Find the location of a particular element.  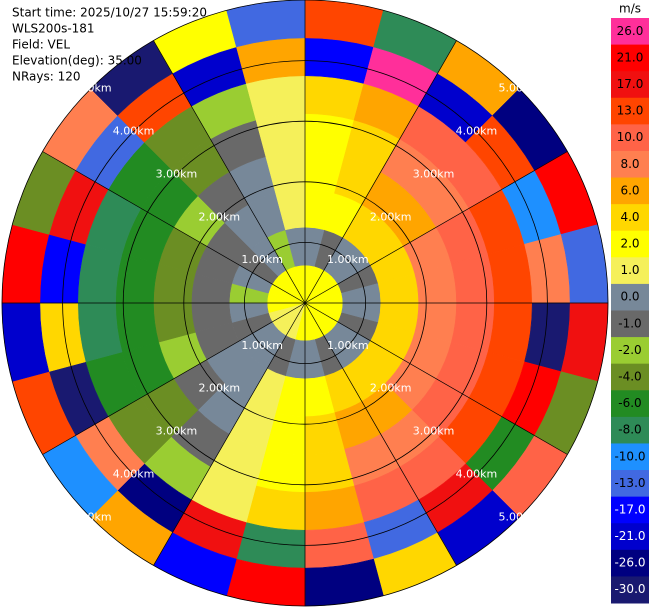

colorbar-label: -1.0 is located at coordinates (629, 323).